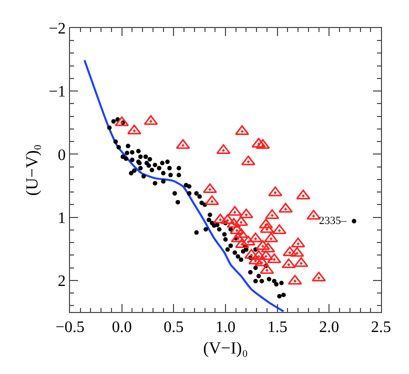  Describe the element at coordinates (333, 221) in the screenshot. I see `annotation: 2335–` at that location.